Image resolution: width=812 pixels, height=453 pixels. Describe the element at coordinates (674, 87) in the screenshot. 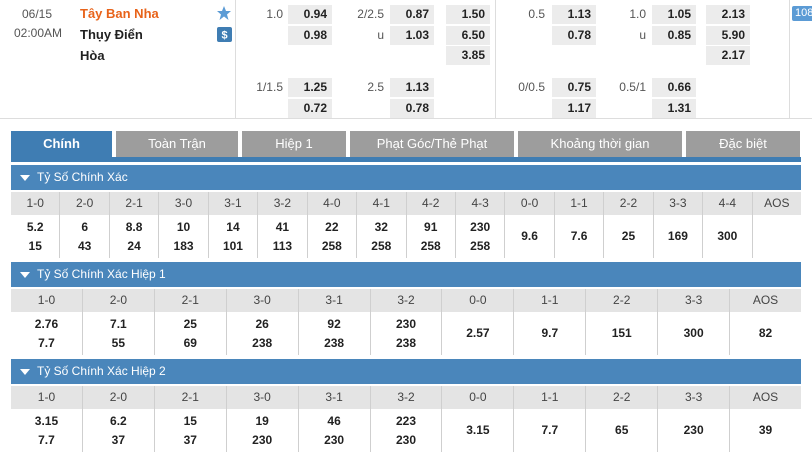

I see `odds-value: 0.66` at that location.